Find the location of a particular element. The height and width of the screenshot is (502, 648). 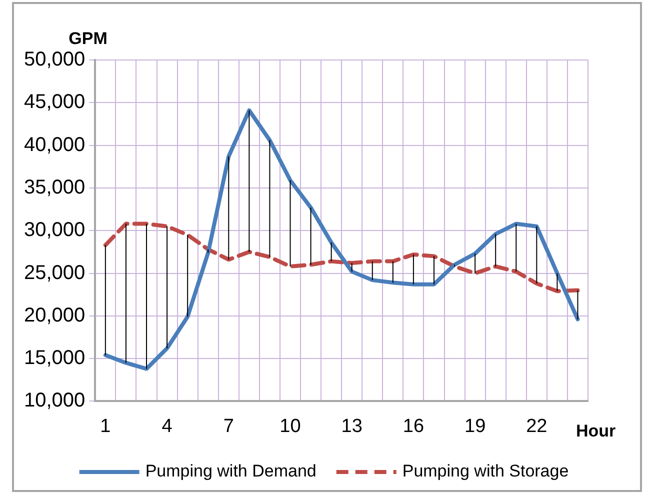

x-tick-label: 16 is located at coordinates (413, 426).